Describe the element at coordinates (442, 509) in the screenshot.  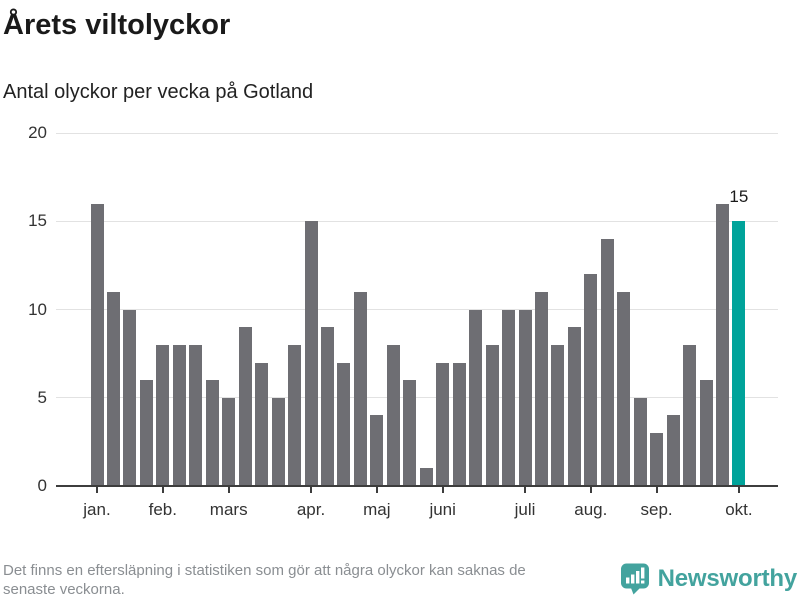
I see `x-axis-label: juni` at that location.